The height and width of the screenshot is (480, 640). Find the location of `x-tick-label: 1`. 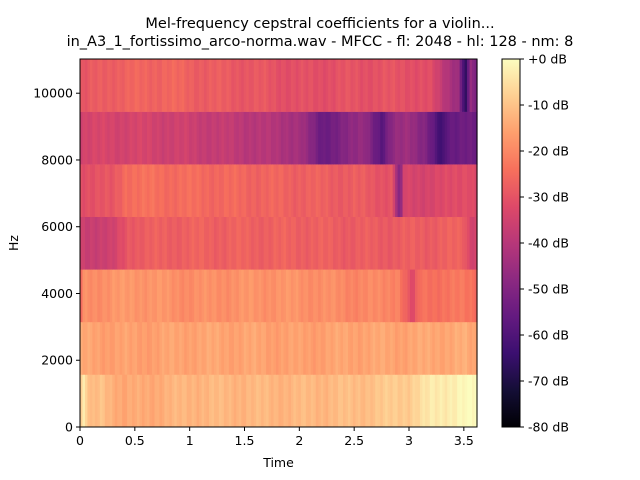

x-tick-label: 1 is located at coordinates (190, 440).